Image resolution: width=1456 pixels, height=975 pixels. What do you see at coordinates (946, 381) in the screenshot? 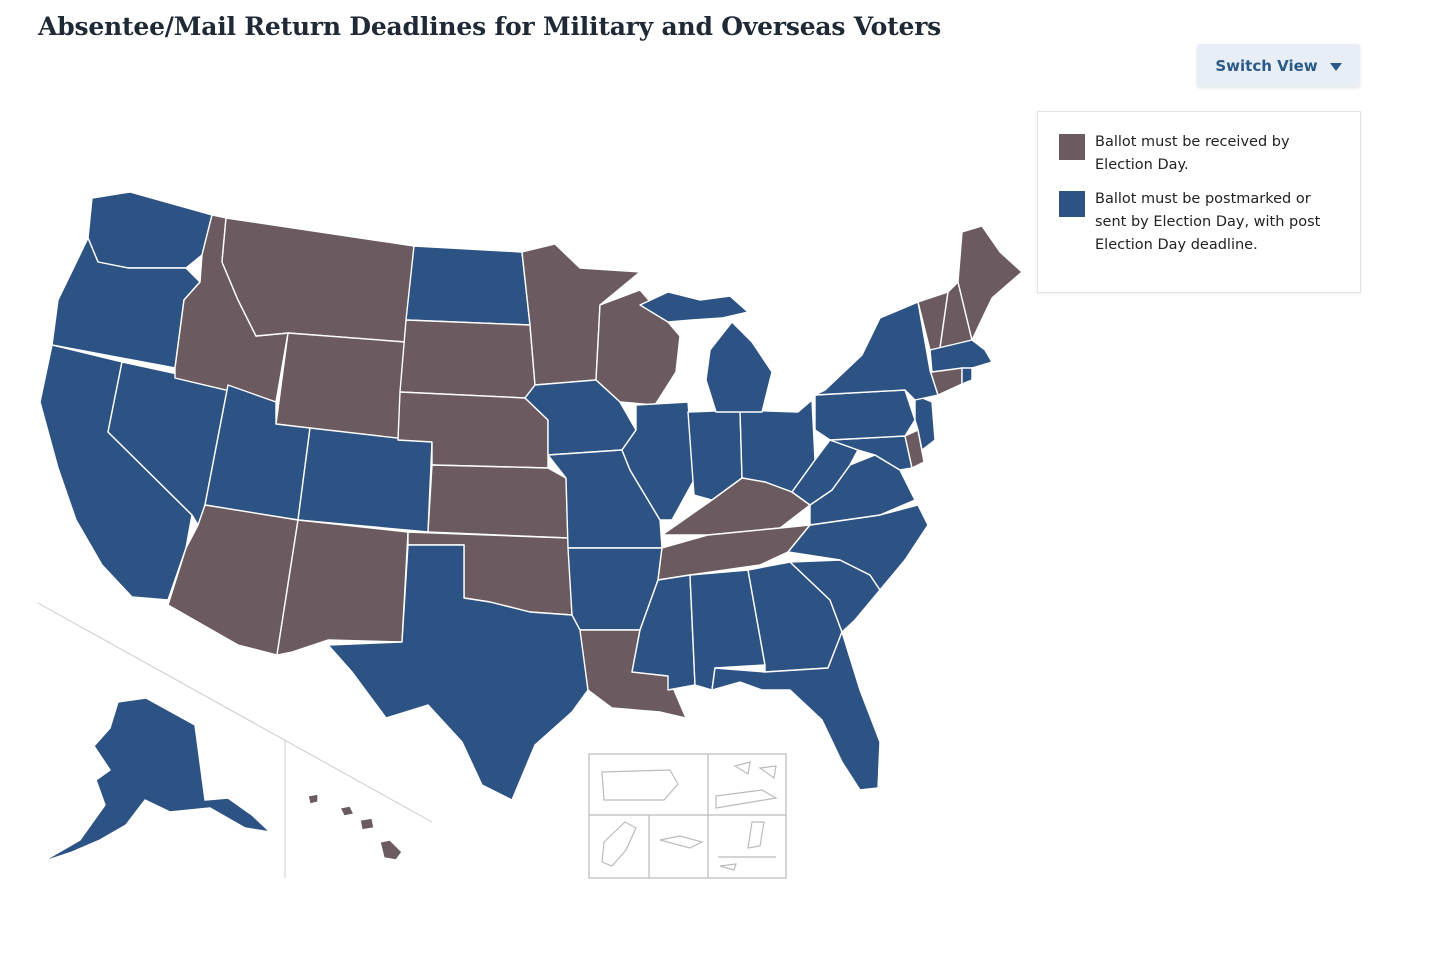
I see `state-CT` at bounding box center [946, 381].